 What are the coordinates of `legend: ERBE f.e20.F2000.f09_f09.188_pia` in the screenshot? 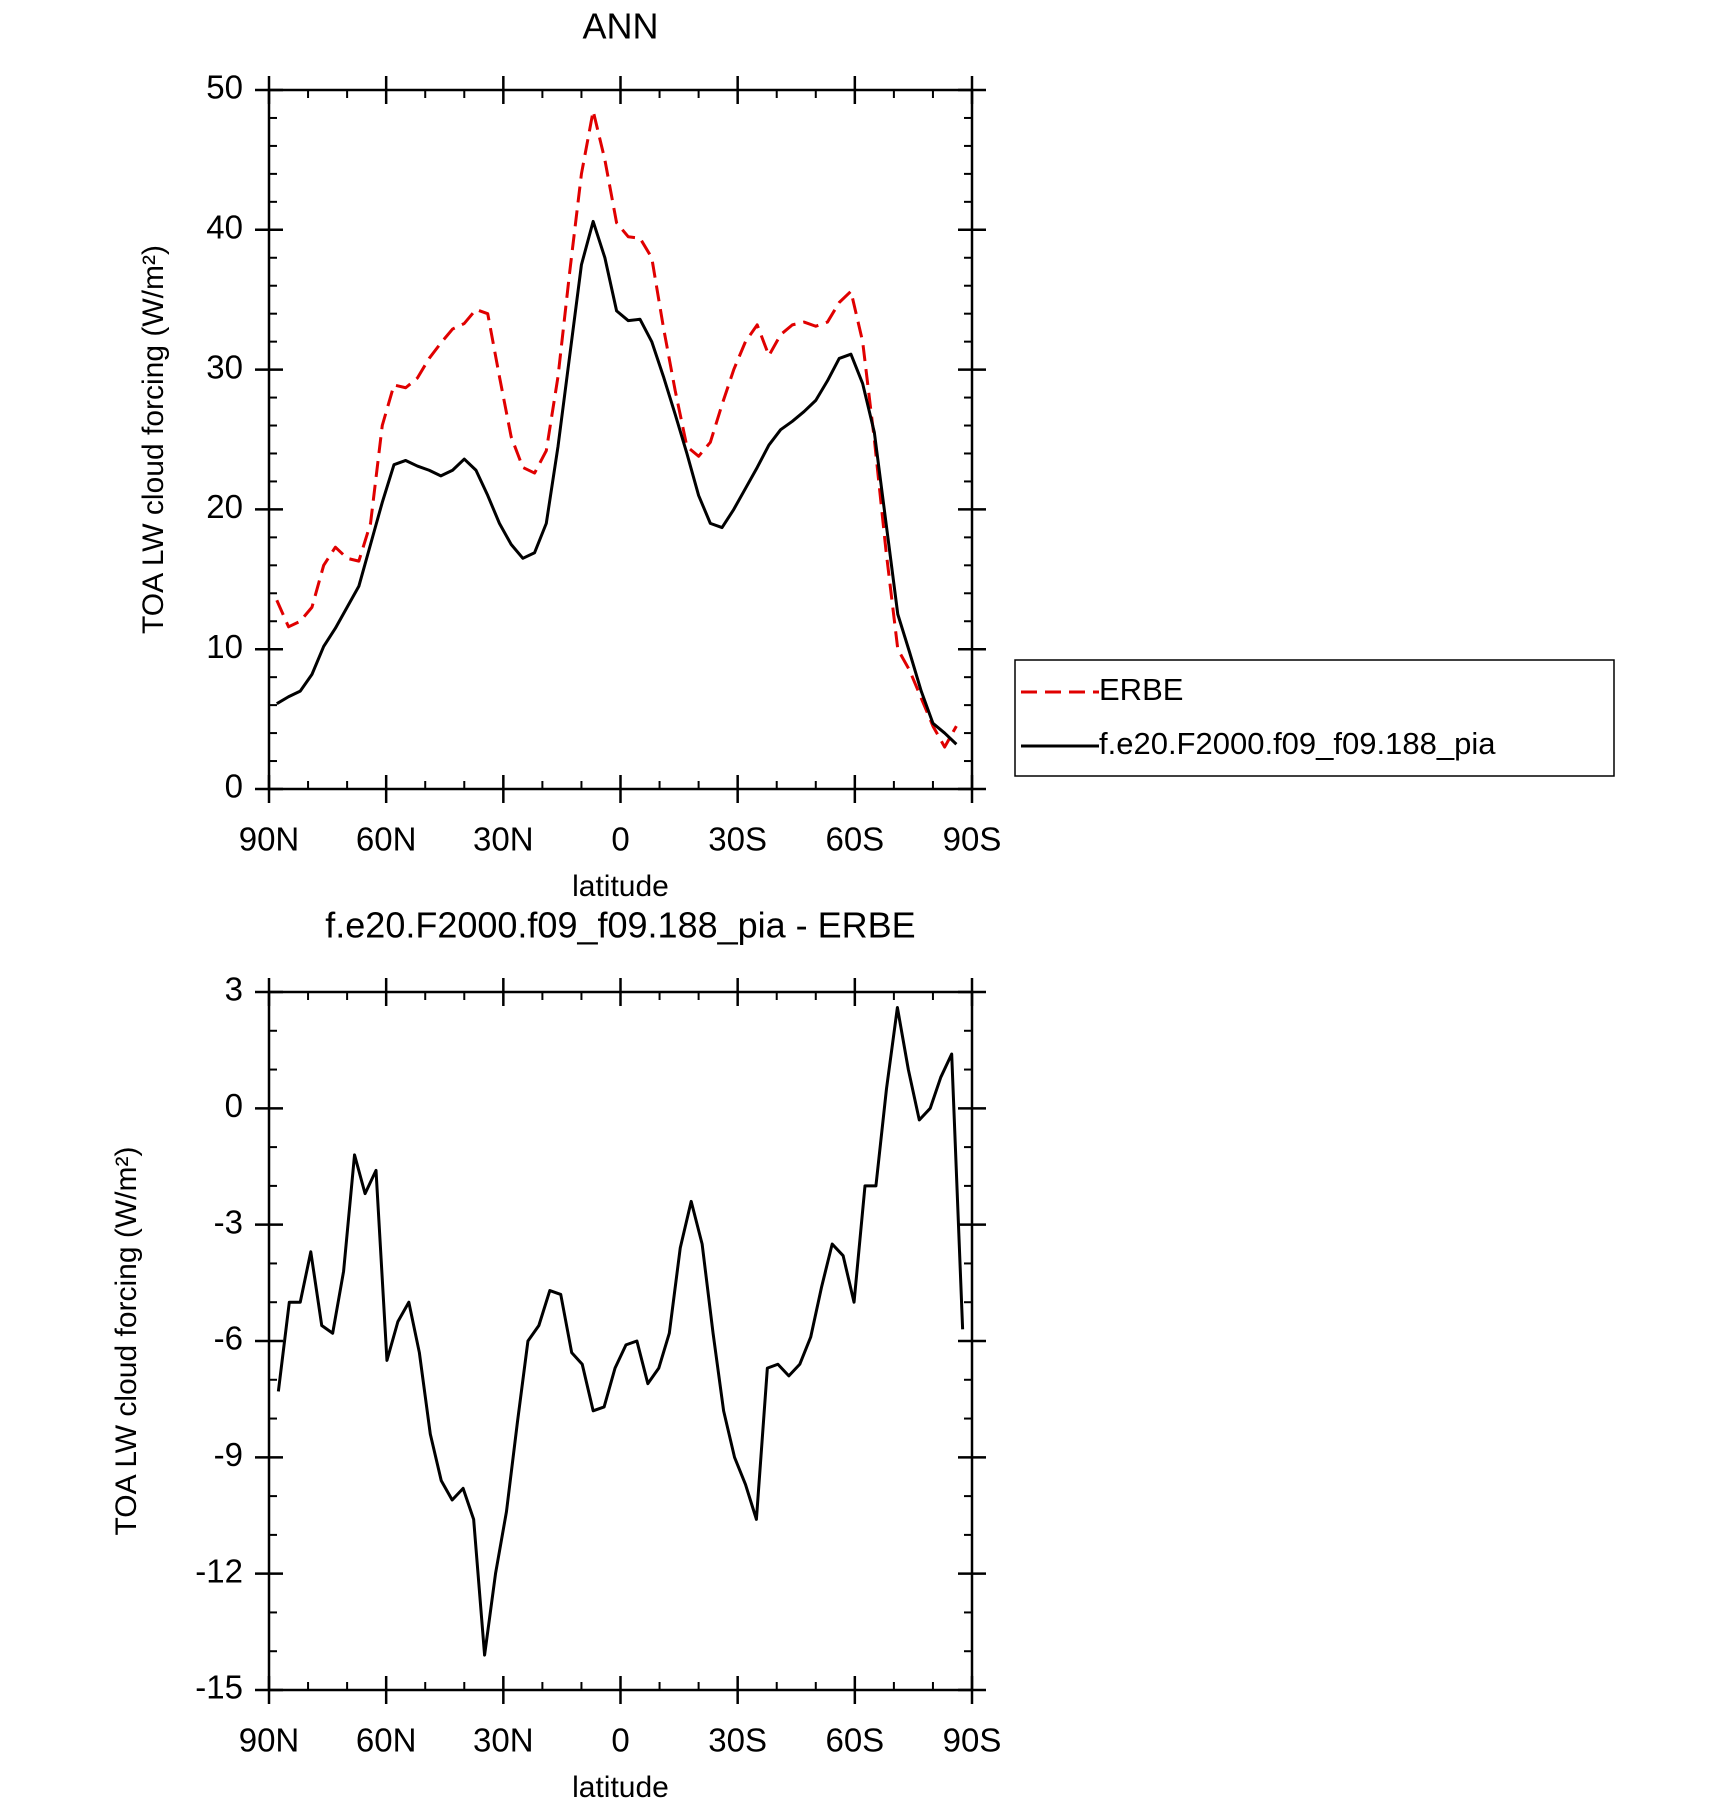 It's located at (1314, 718).